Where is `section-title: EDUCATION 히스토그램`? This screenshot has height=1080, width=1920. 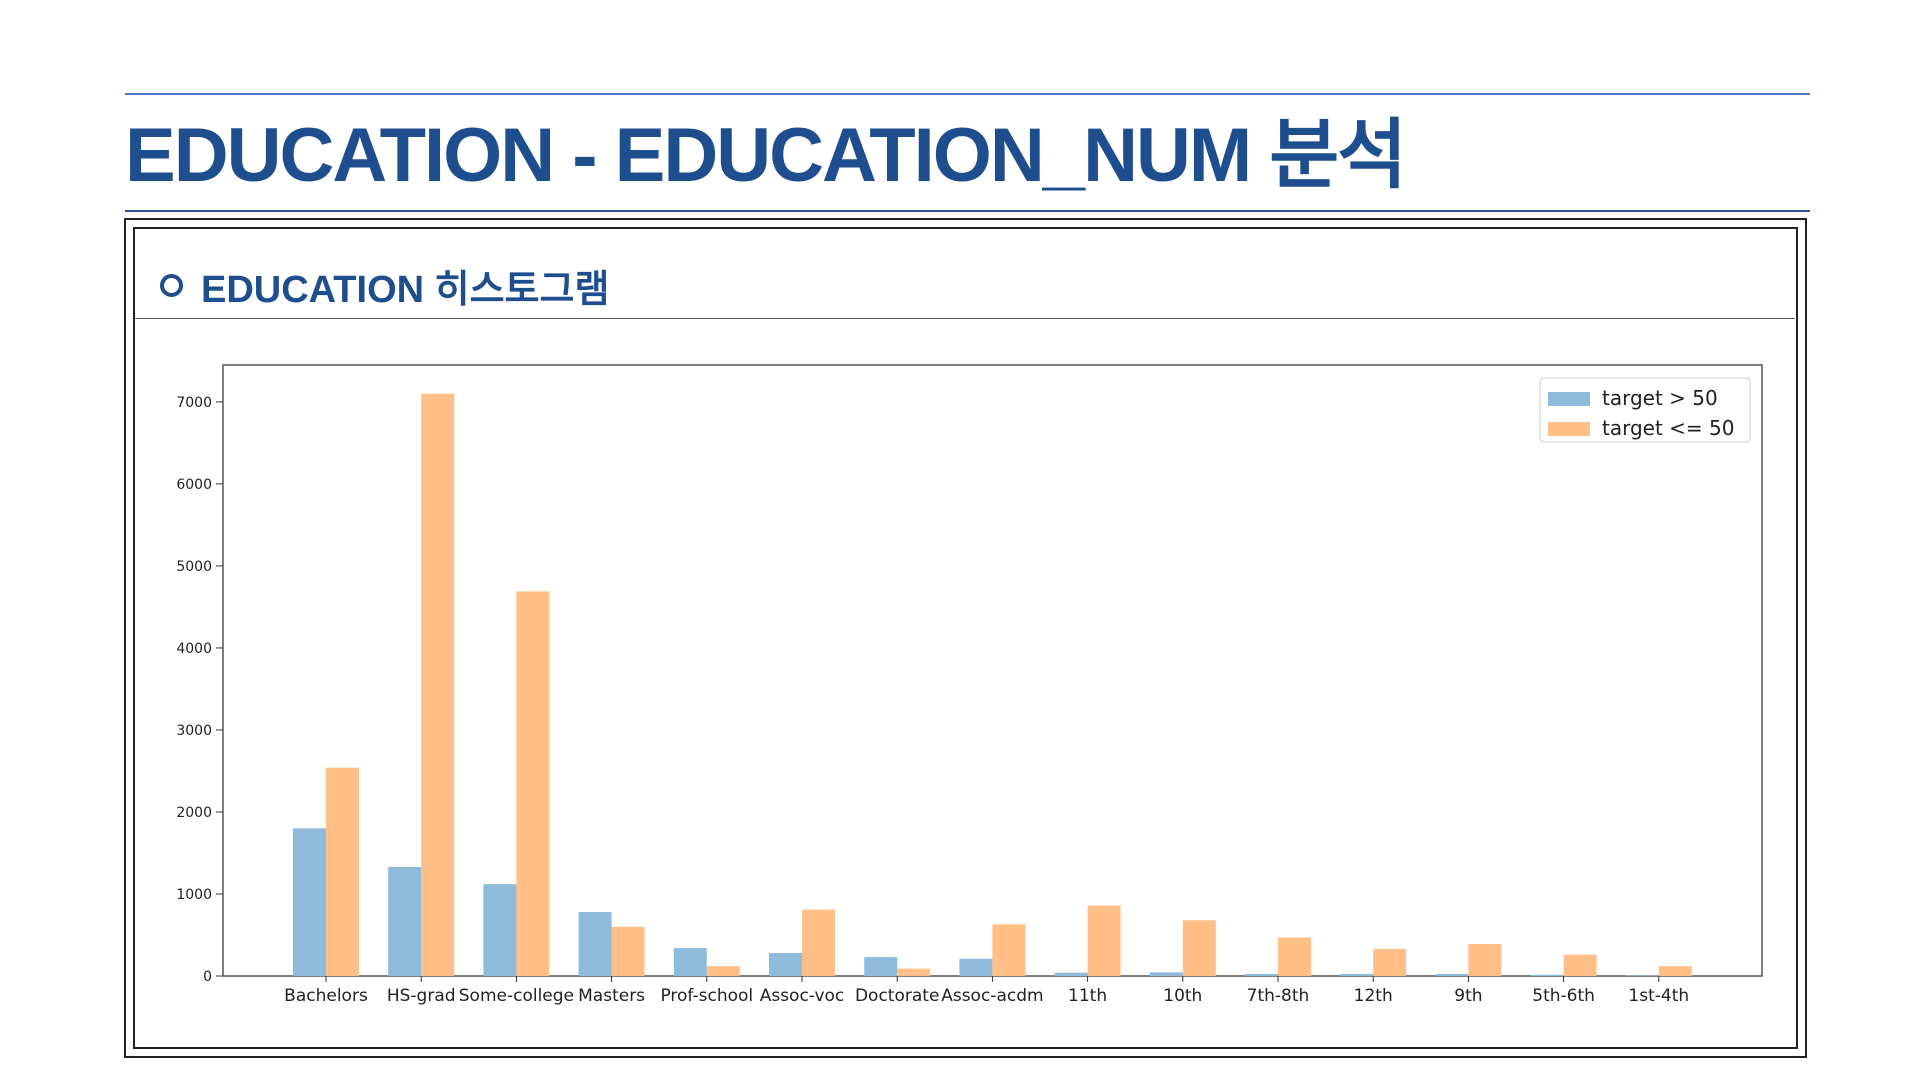 section-title: EDUCATION 히스토그램 is located at coordinates (405, 290).